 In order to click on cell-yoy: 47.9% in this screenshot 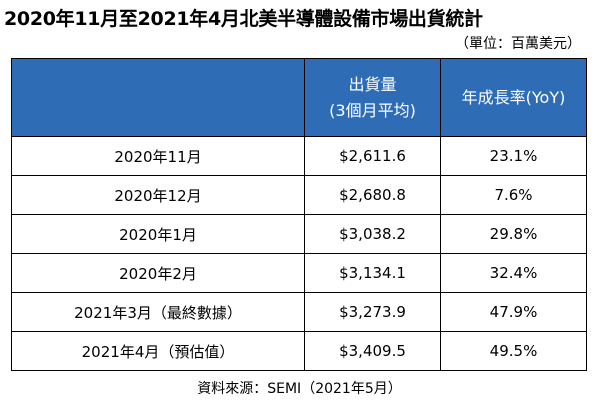, I will do `click(513, 312)`.